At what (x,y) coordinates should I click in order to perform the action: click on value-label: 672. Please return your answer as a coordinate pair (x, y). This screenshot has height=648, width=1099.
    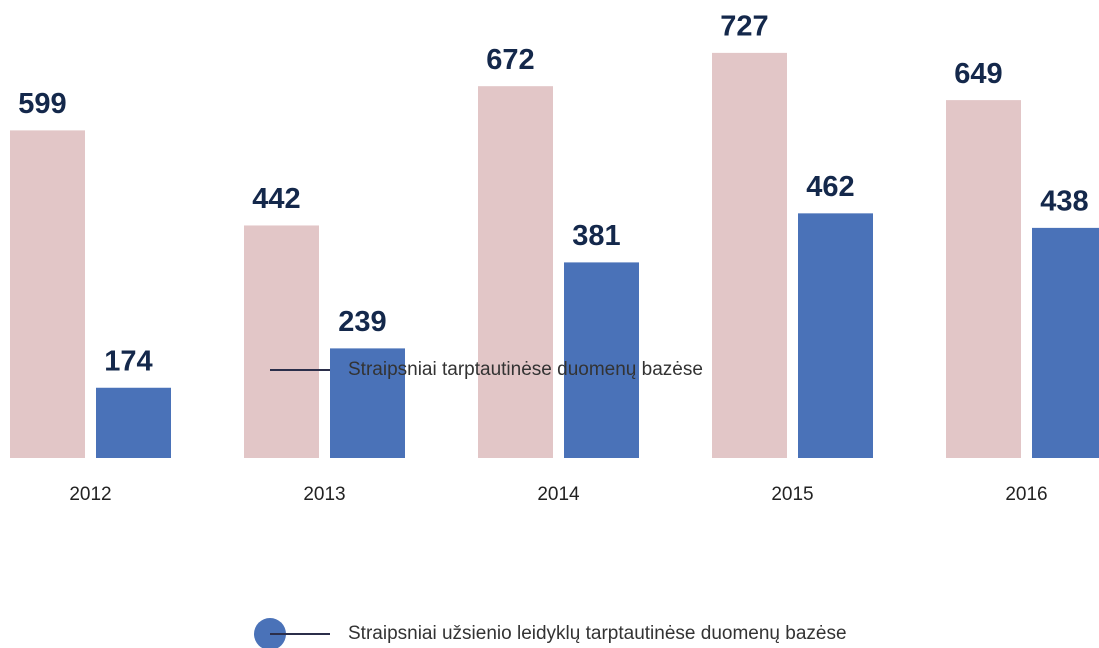
    Looking at the image, I should click on (510, 60).